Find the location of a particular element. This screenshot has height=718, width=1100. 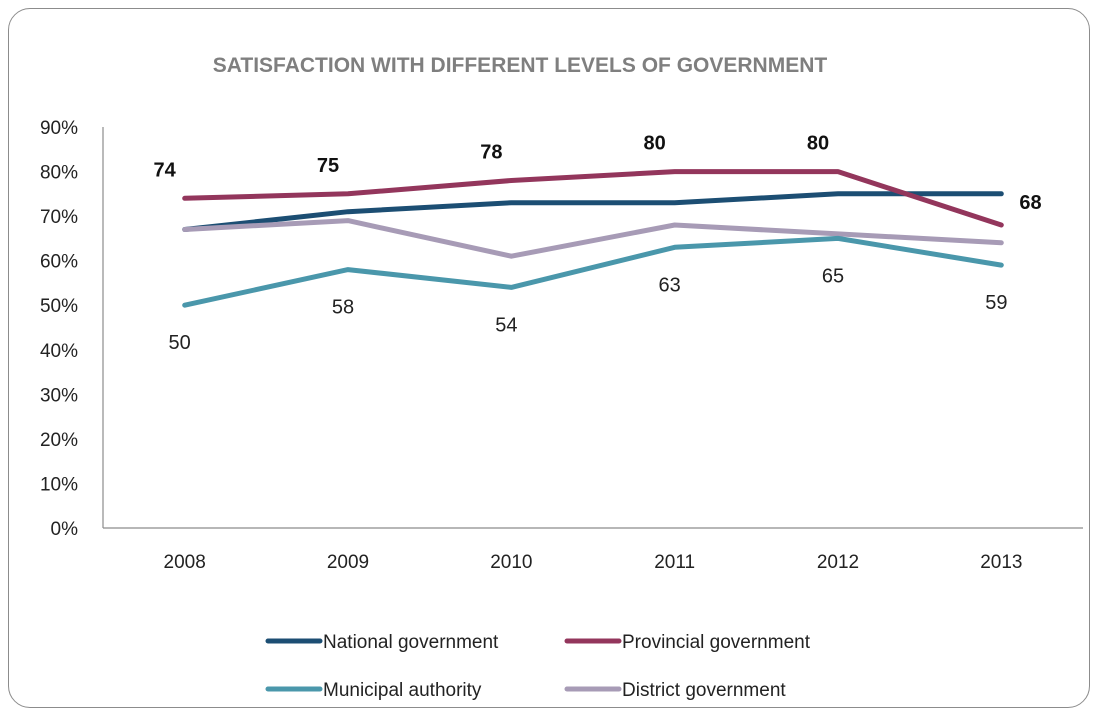

series-line-national-government is located at coordinates (593, 211).